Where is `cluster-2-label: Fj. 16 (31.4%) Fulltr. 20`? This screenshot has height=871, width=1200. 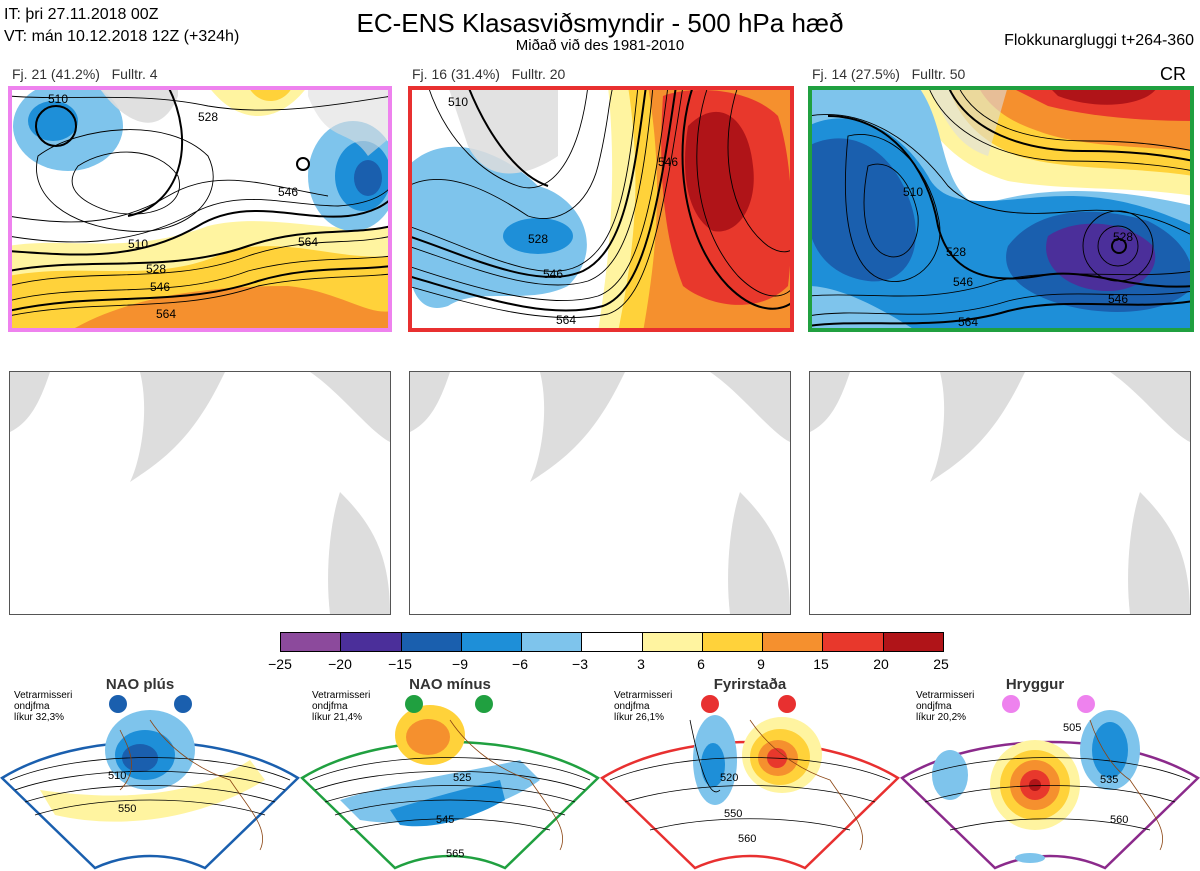
cluster-2-label: Fj. 16 (31.4%) Fulltr. 20 is located at coordinates (489, 74).